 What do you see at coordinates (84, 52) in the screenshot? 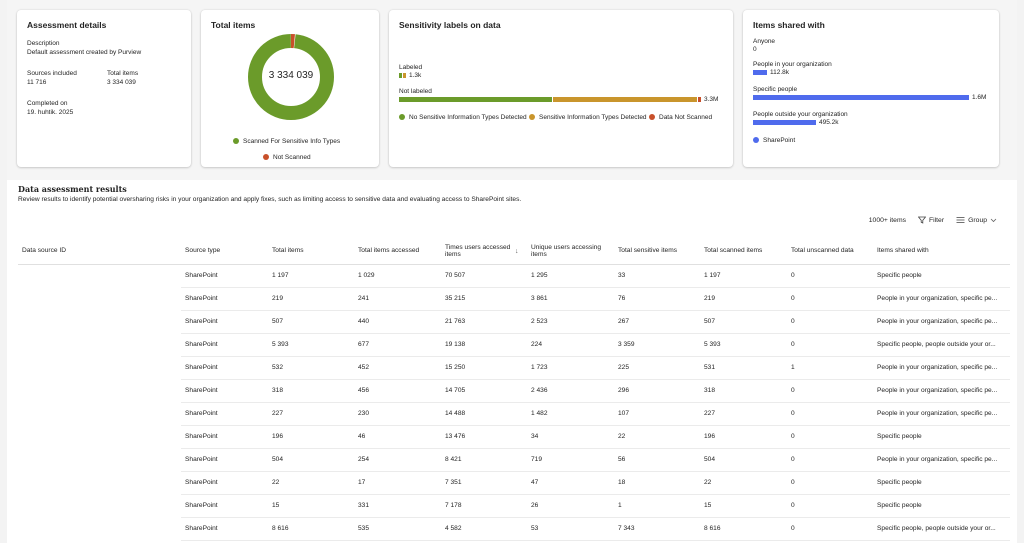
I see `description-value: Default assessment created by Purview` at bounding box center [84, 52].